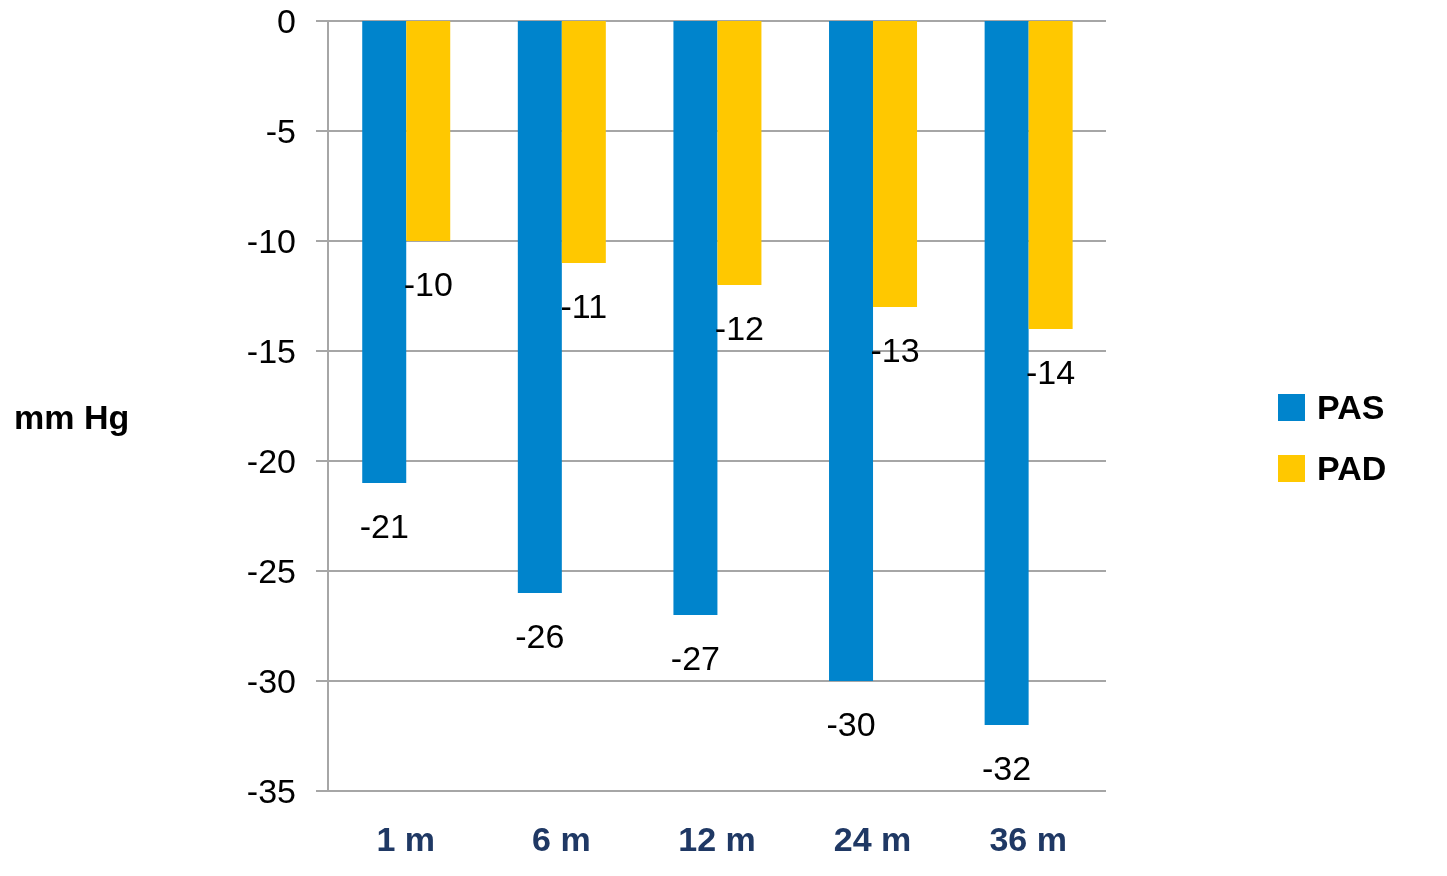 The image size is (1447, 876). What do you see at coordinates (271, 681) in the screenshot?
I see `y-tick-label: -30` at bounding box center [271, 681].